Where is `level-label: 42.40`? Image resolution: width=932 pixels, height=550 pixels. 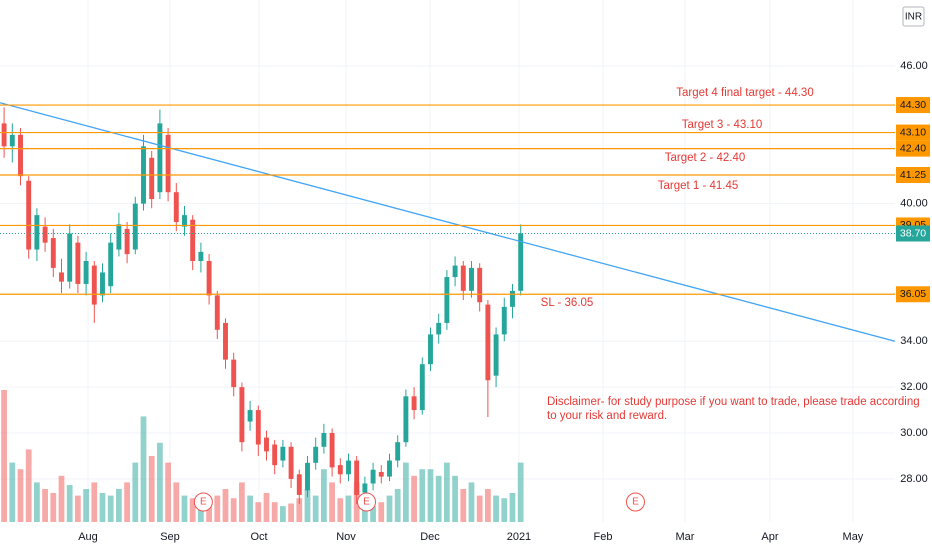 level-label: 42.40 is located at coordinates (913, 148).